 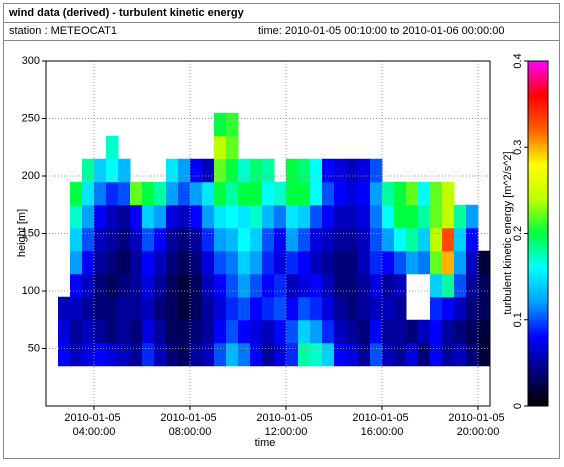 What do you see at coordinates (93, 425) in the screenshot?
I see `x-tick-label: 2010-01-05 04:00:00` at bounding box center [93, 425].